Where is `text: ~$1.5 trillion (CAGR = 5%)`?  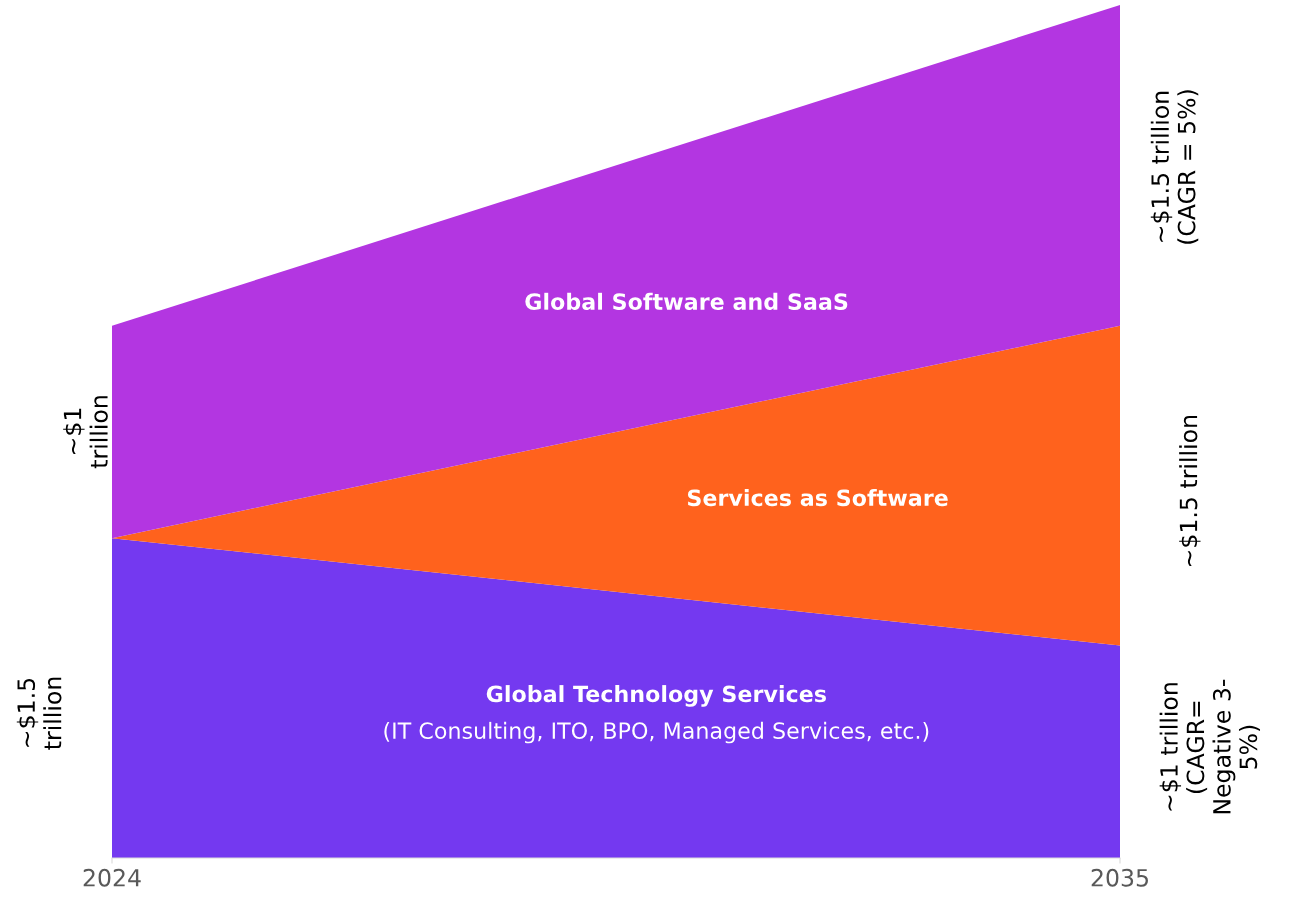
text: ~$1.5 trillion (CAGR = 5%) is located at coordinates (1174, 167).